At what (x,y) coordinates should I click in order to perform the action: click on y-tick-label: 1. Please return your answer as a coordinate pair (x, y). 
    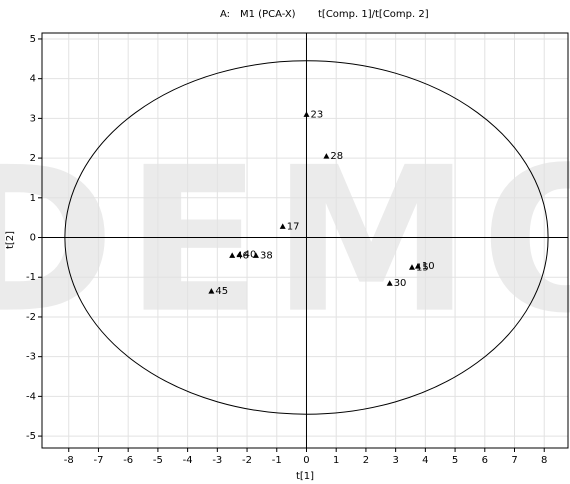
    Looking at the image, I should click on (33, 198).